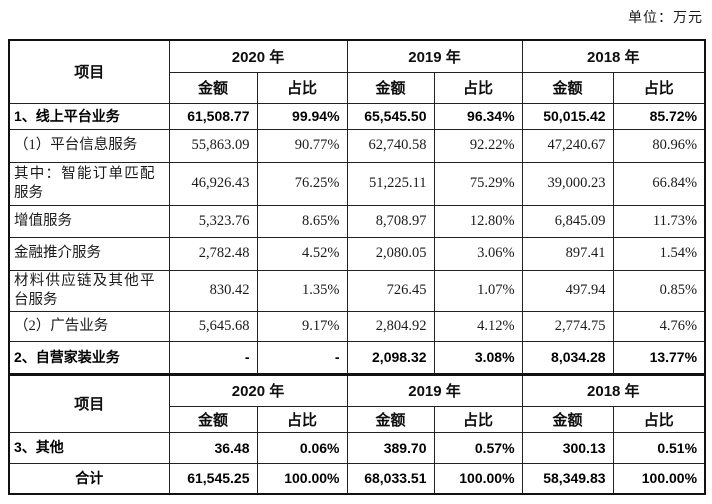 Image resolution: width=712 pixels, height=504 pixels. Describe the element at coordinates (390, 478) in the screenshot. I see `amount-cell: 68,033.51` at that location.